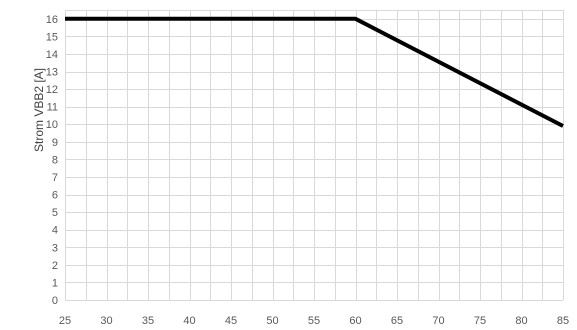 The height and width of the screenshot is (330, 577). Describe the element at coordinates (39, 110) in the screenshot. I see `y-axis-label: Strom VBB2 [A]` at that location.